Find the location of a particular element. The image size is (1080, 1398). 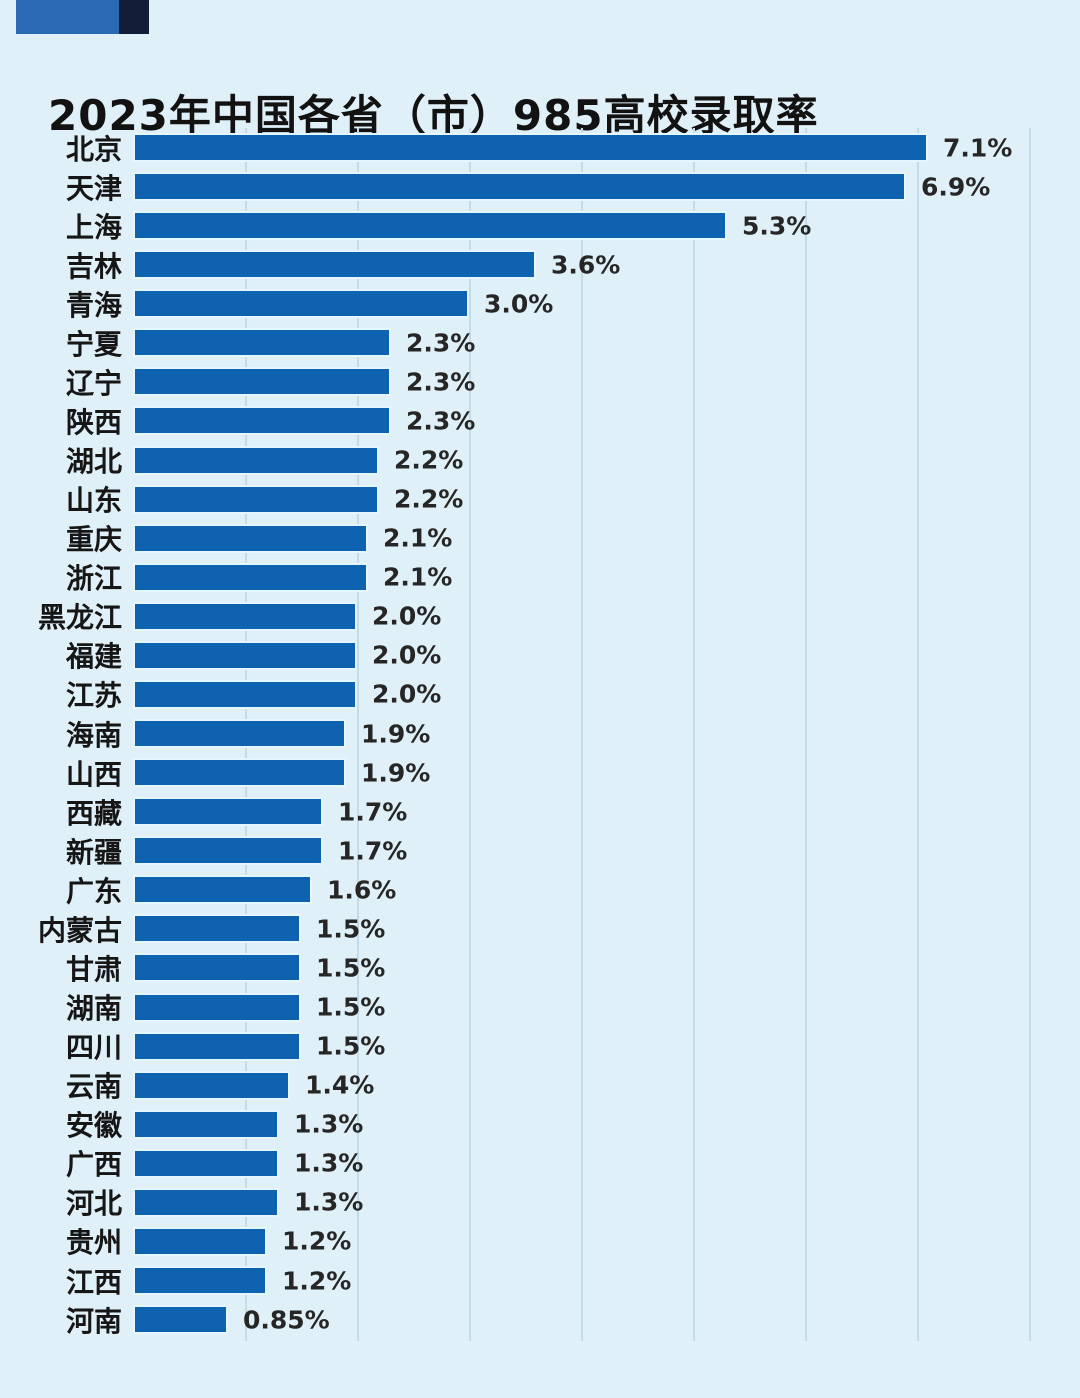

bar-row: 重庆 2.1% is located at coordinates (540, 539).